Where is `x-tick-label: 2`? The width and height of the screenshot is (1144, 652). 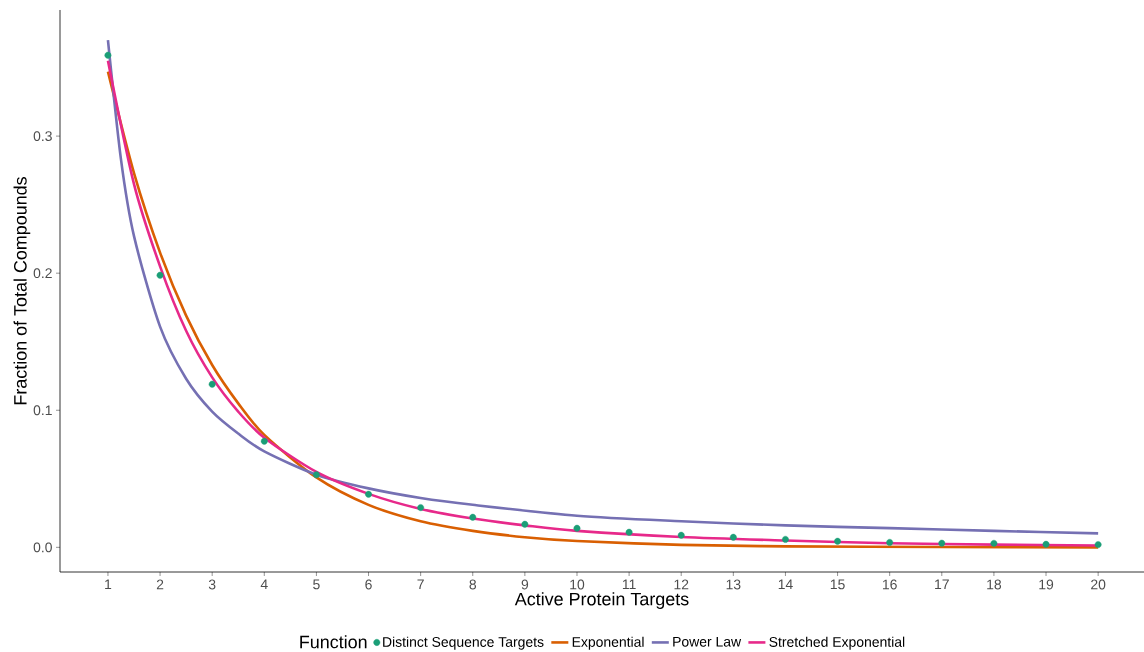
x-tick-label: 2 is located at coordinates (160, 584).